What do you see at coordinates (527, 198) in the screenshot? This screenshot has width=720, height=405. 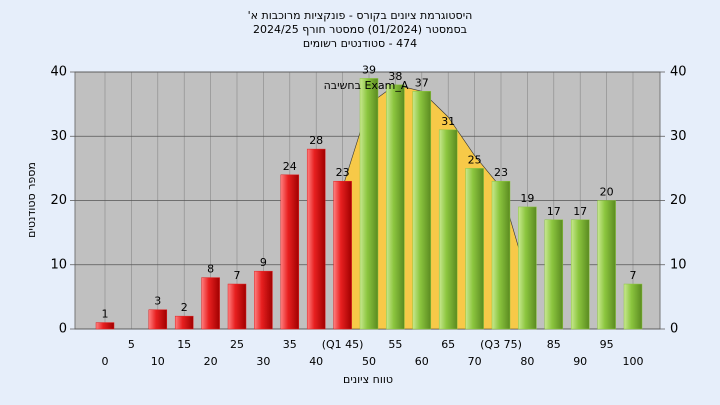 I see `data-label: 19` at bounding box center [527, 198].